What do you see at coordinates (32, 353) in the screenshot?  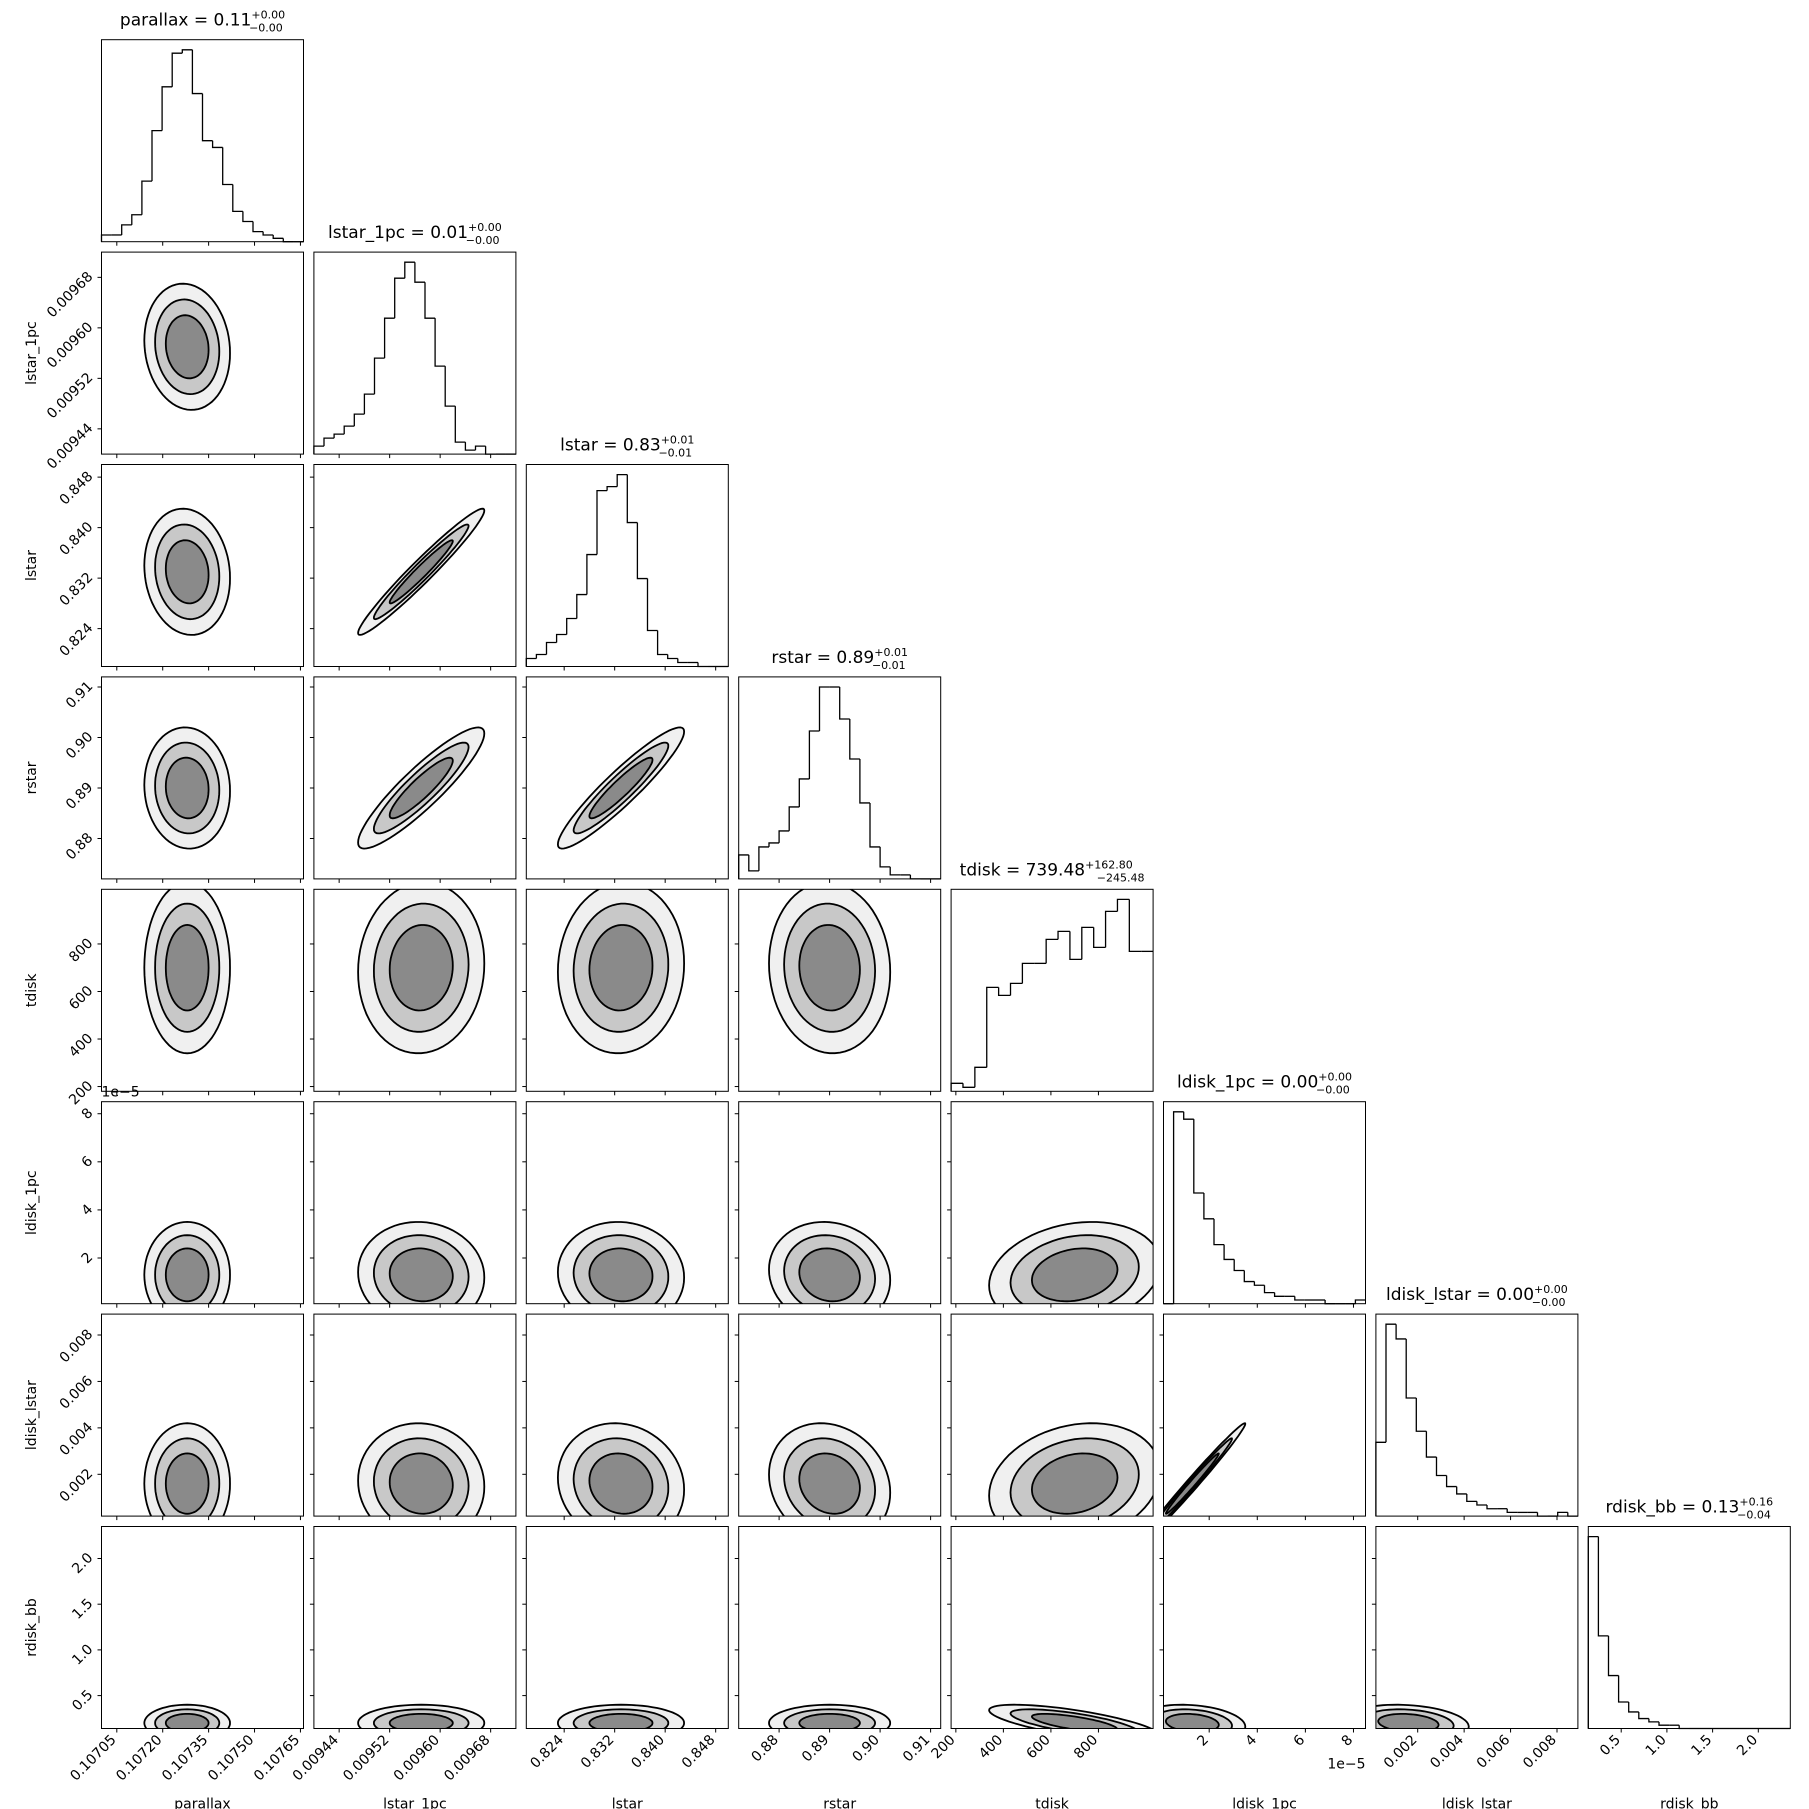 I see `y-axis-label: lstar_1pc` at bounding box center [32, 353].